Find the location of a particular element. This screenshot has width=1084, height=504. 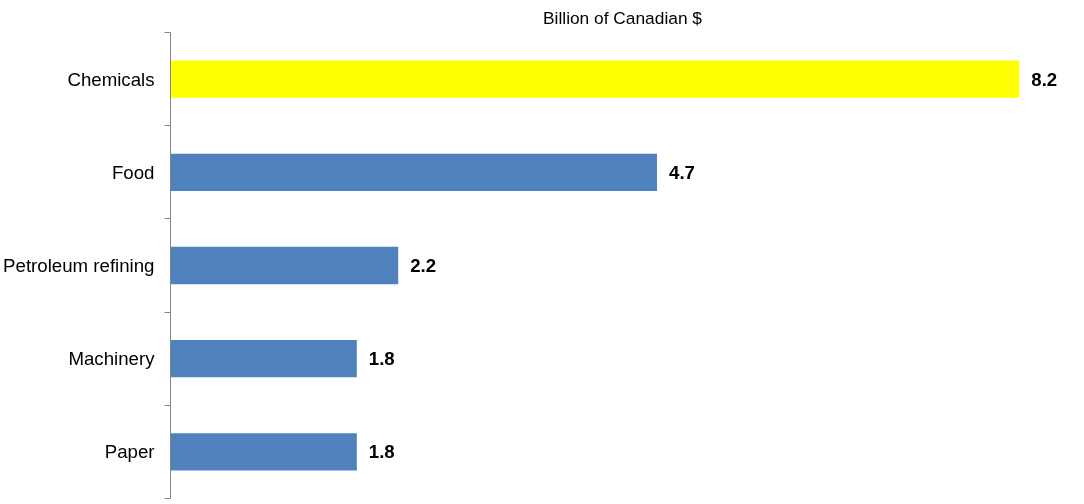

y-tick-label: Machinery is located at coordinates (112, 359).